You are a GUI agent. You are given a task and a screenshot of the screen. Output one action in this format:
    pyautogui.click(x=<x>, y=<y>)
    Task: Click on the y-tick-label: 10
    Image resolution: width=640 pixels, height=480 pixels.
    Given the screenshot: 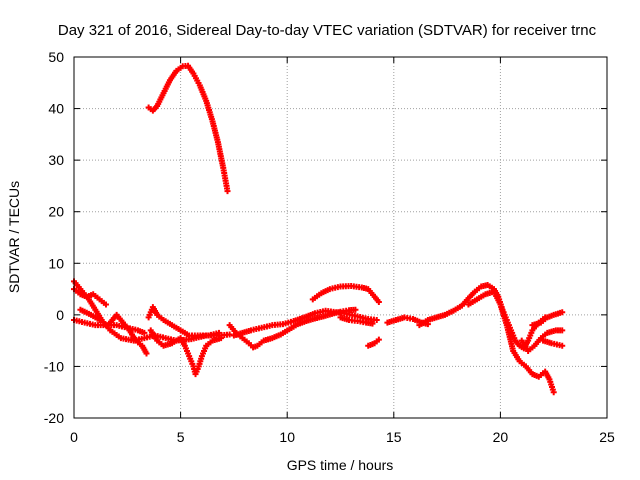 What is the action you would take?
    pyautogui.click(x=56, y=263)
    